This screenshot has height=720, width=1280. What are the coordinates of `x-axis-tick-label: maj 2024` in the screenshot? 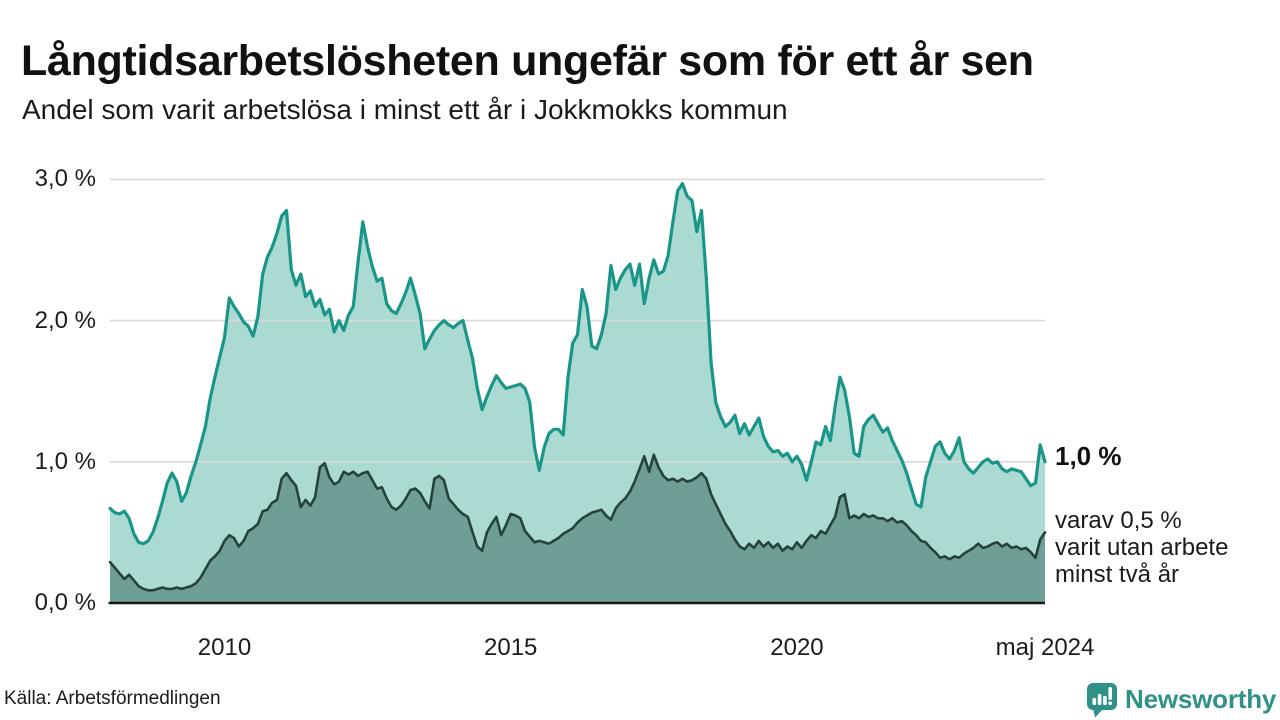 It's located at (1045, 647).